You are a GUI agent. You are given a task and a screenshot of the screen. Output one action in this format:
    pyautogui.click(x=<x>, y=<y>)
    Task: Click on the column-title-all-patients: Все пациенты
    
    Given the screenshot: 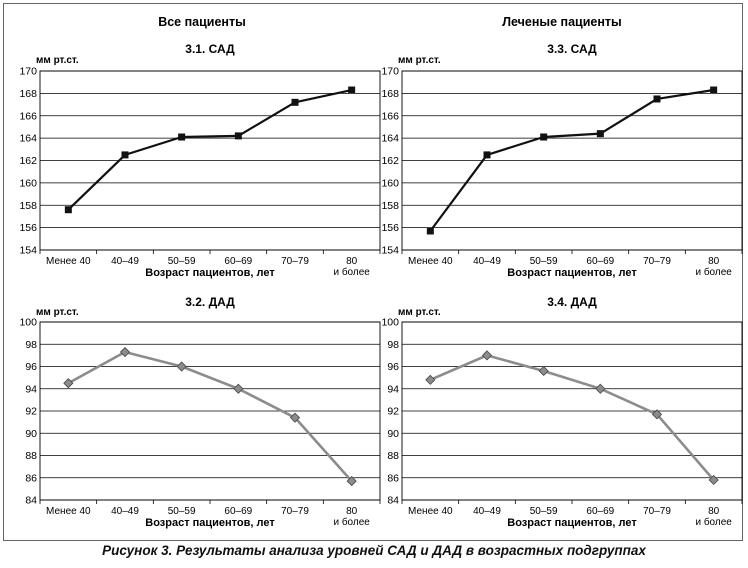 What is the action you would take?
    pyautogui.click(x=202, y=22)
    